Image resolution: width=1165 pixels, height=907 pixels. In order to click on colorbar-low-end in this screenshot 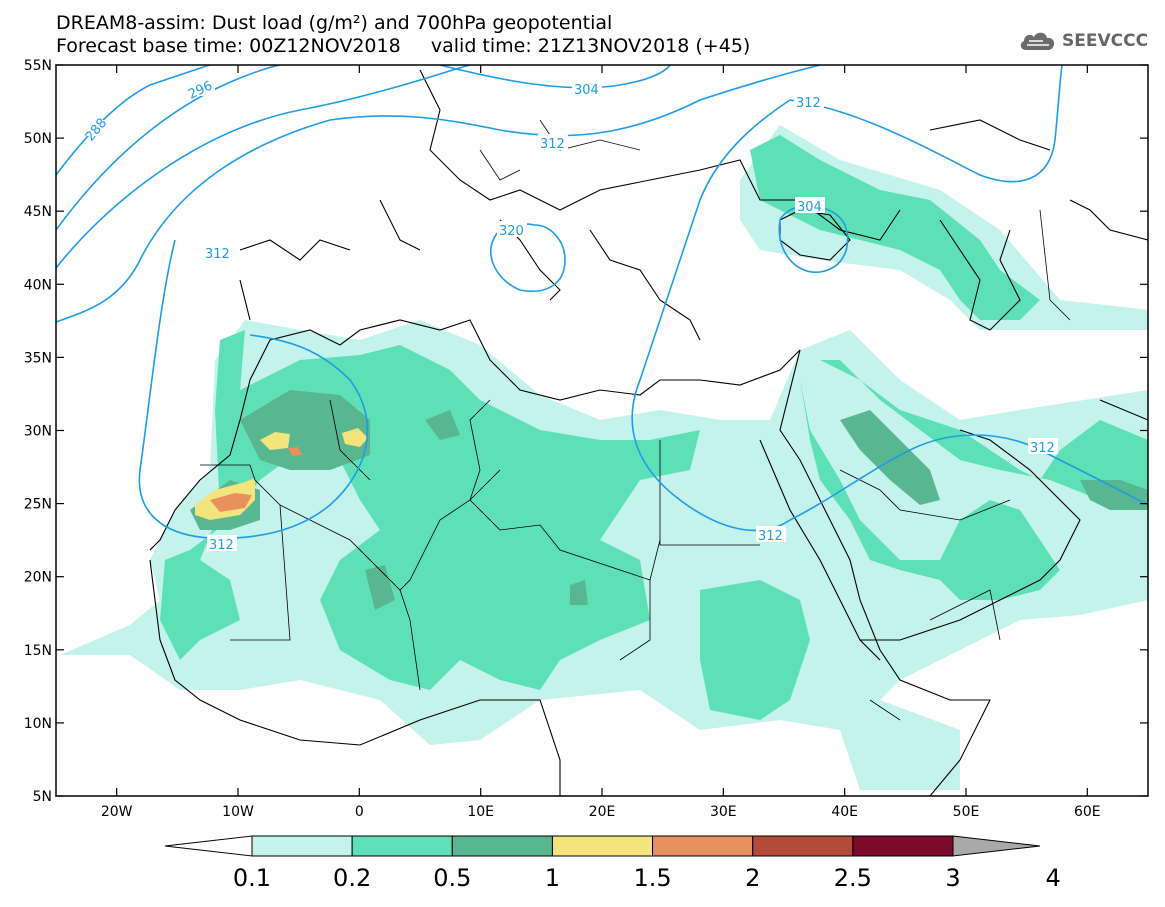, I will do `click(208, 846)`.